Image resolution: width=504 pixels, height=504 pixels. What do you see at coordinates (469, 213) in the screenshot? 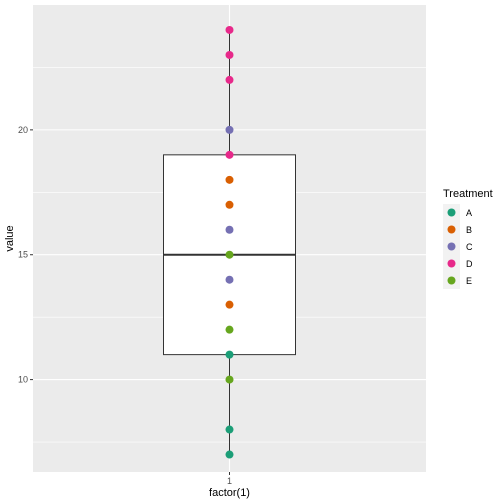
I see `legend-label-A: A` at bounding box center [469, 213].